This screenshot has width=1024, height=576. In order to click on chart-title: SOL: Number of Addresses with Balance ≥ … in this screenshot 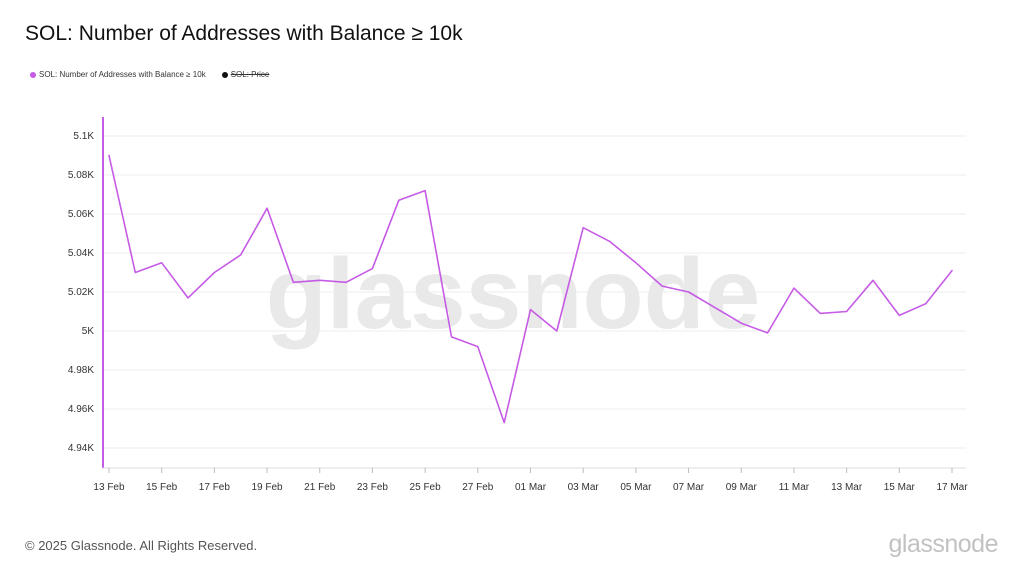, I will do `click(244, 33)`.